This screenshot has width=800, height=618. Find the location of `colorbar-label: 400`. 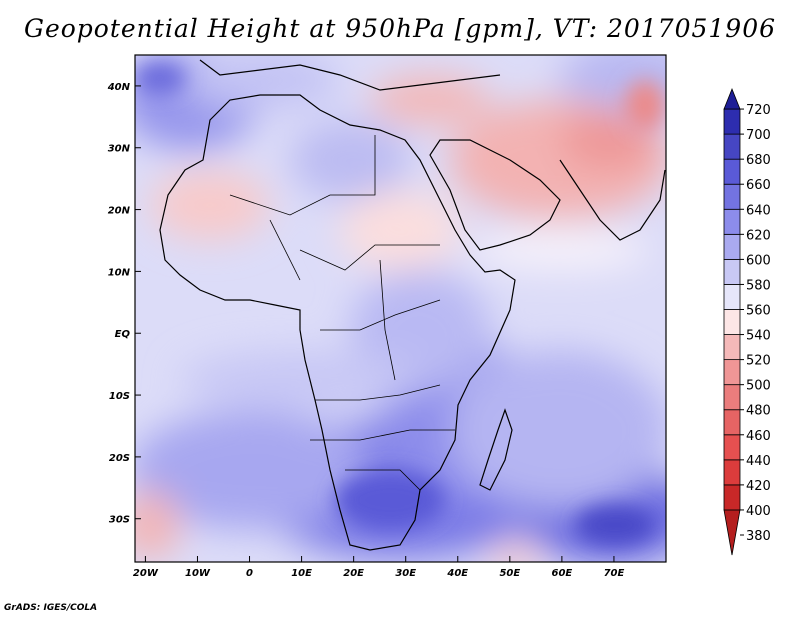

colorbar-label: 400 is located at coordinates (758, 511).